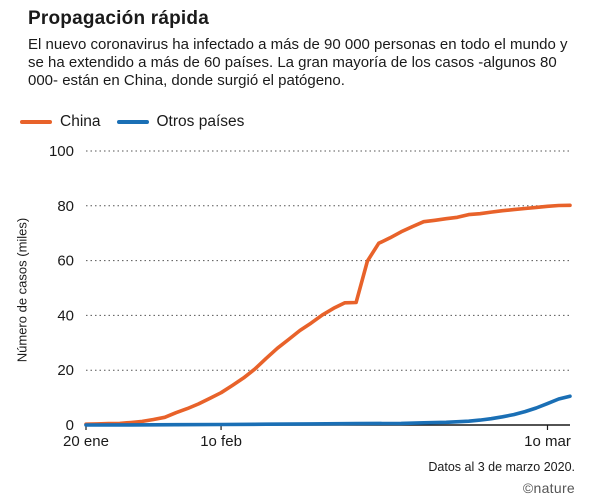 This screenshot has height=503, width=589. What do you see at coordinates (65, 370) in the screenshot?
I see `y-tick-label-20: 20` at bounding box center [65, 370].